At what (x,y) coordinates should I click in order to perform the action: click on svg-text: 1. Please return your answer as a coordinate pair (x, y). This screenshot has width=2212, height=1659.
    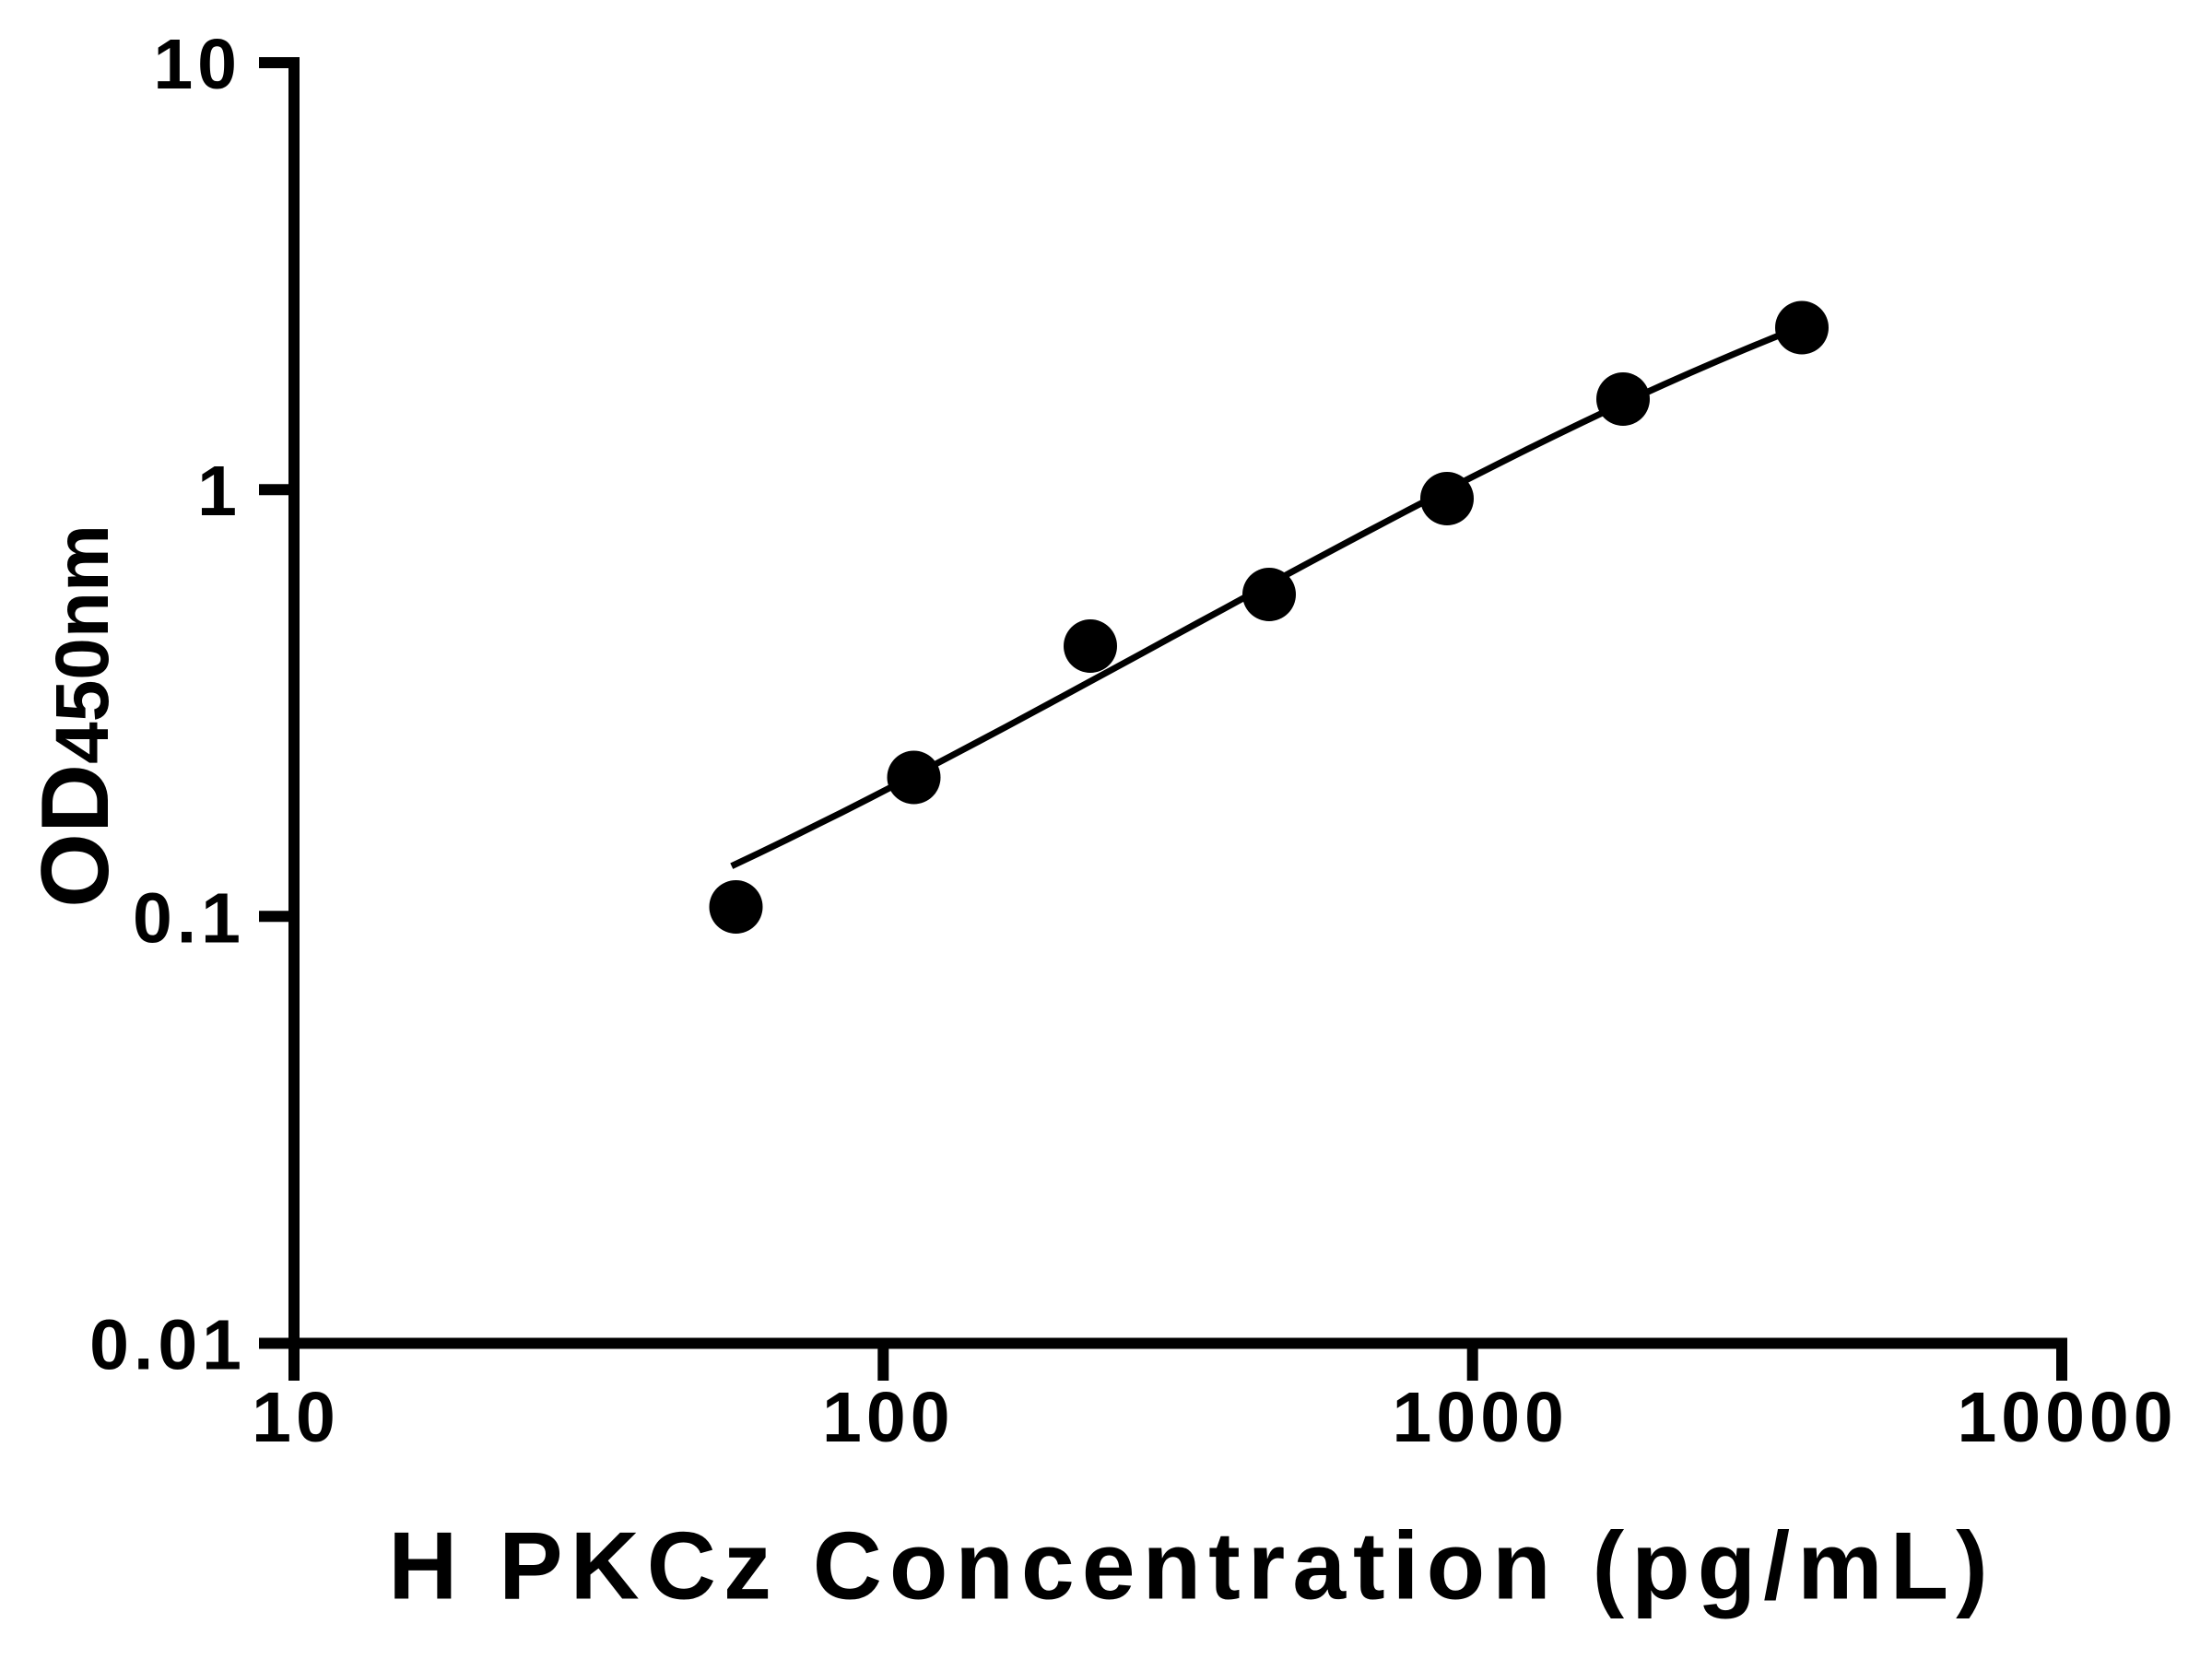
    Looking at the image, I should click on (219, 491).